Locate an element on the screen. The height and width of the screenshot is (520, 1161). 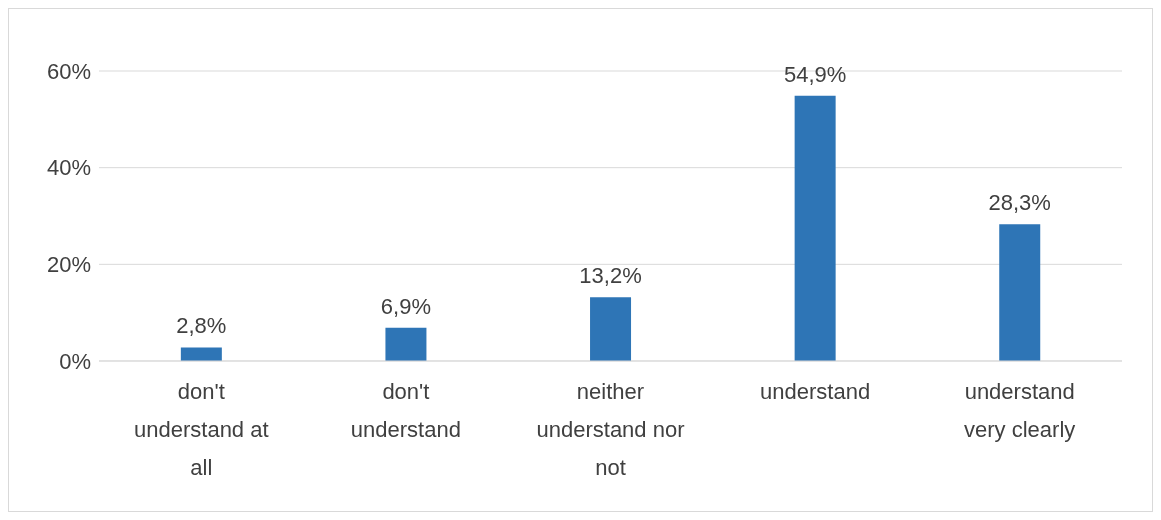
data-label: 28,3% is located at coordinates (1019, 203).